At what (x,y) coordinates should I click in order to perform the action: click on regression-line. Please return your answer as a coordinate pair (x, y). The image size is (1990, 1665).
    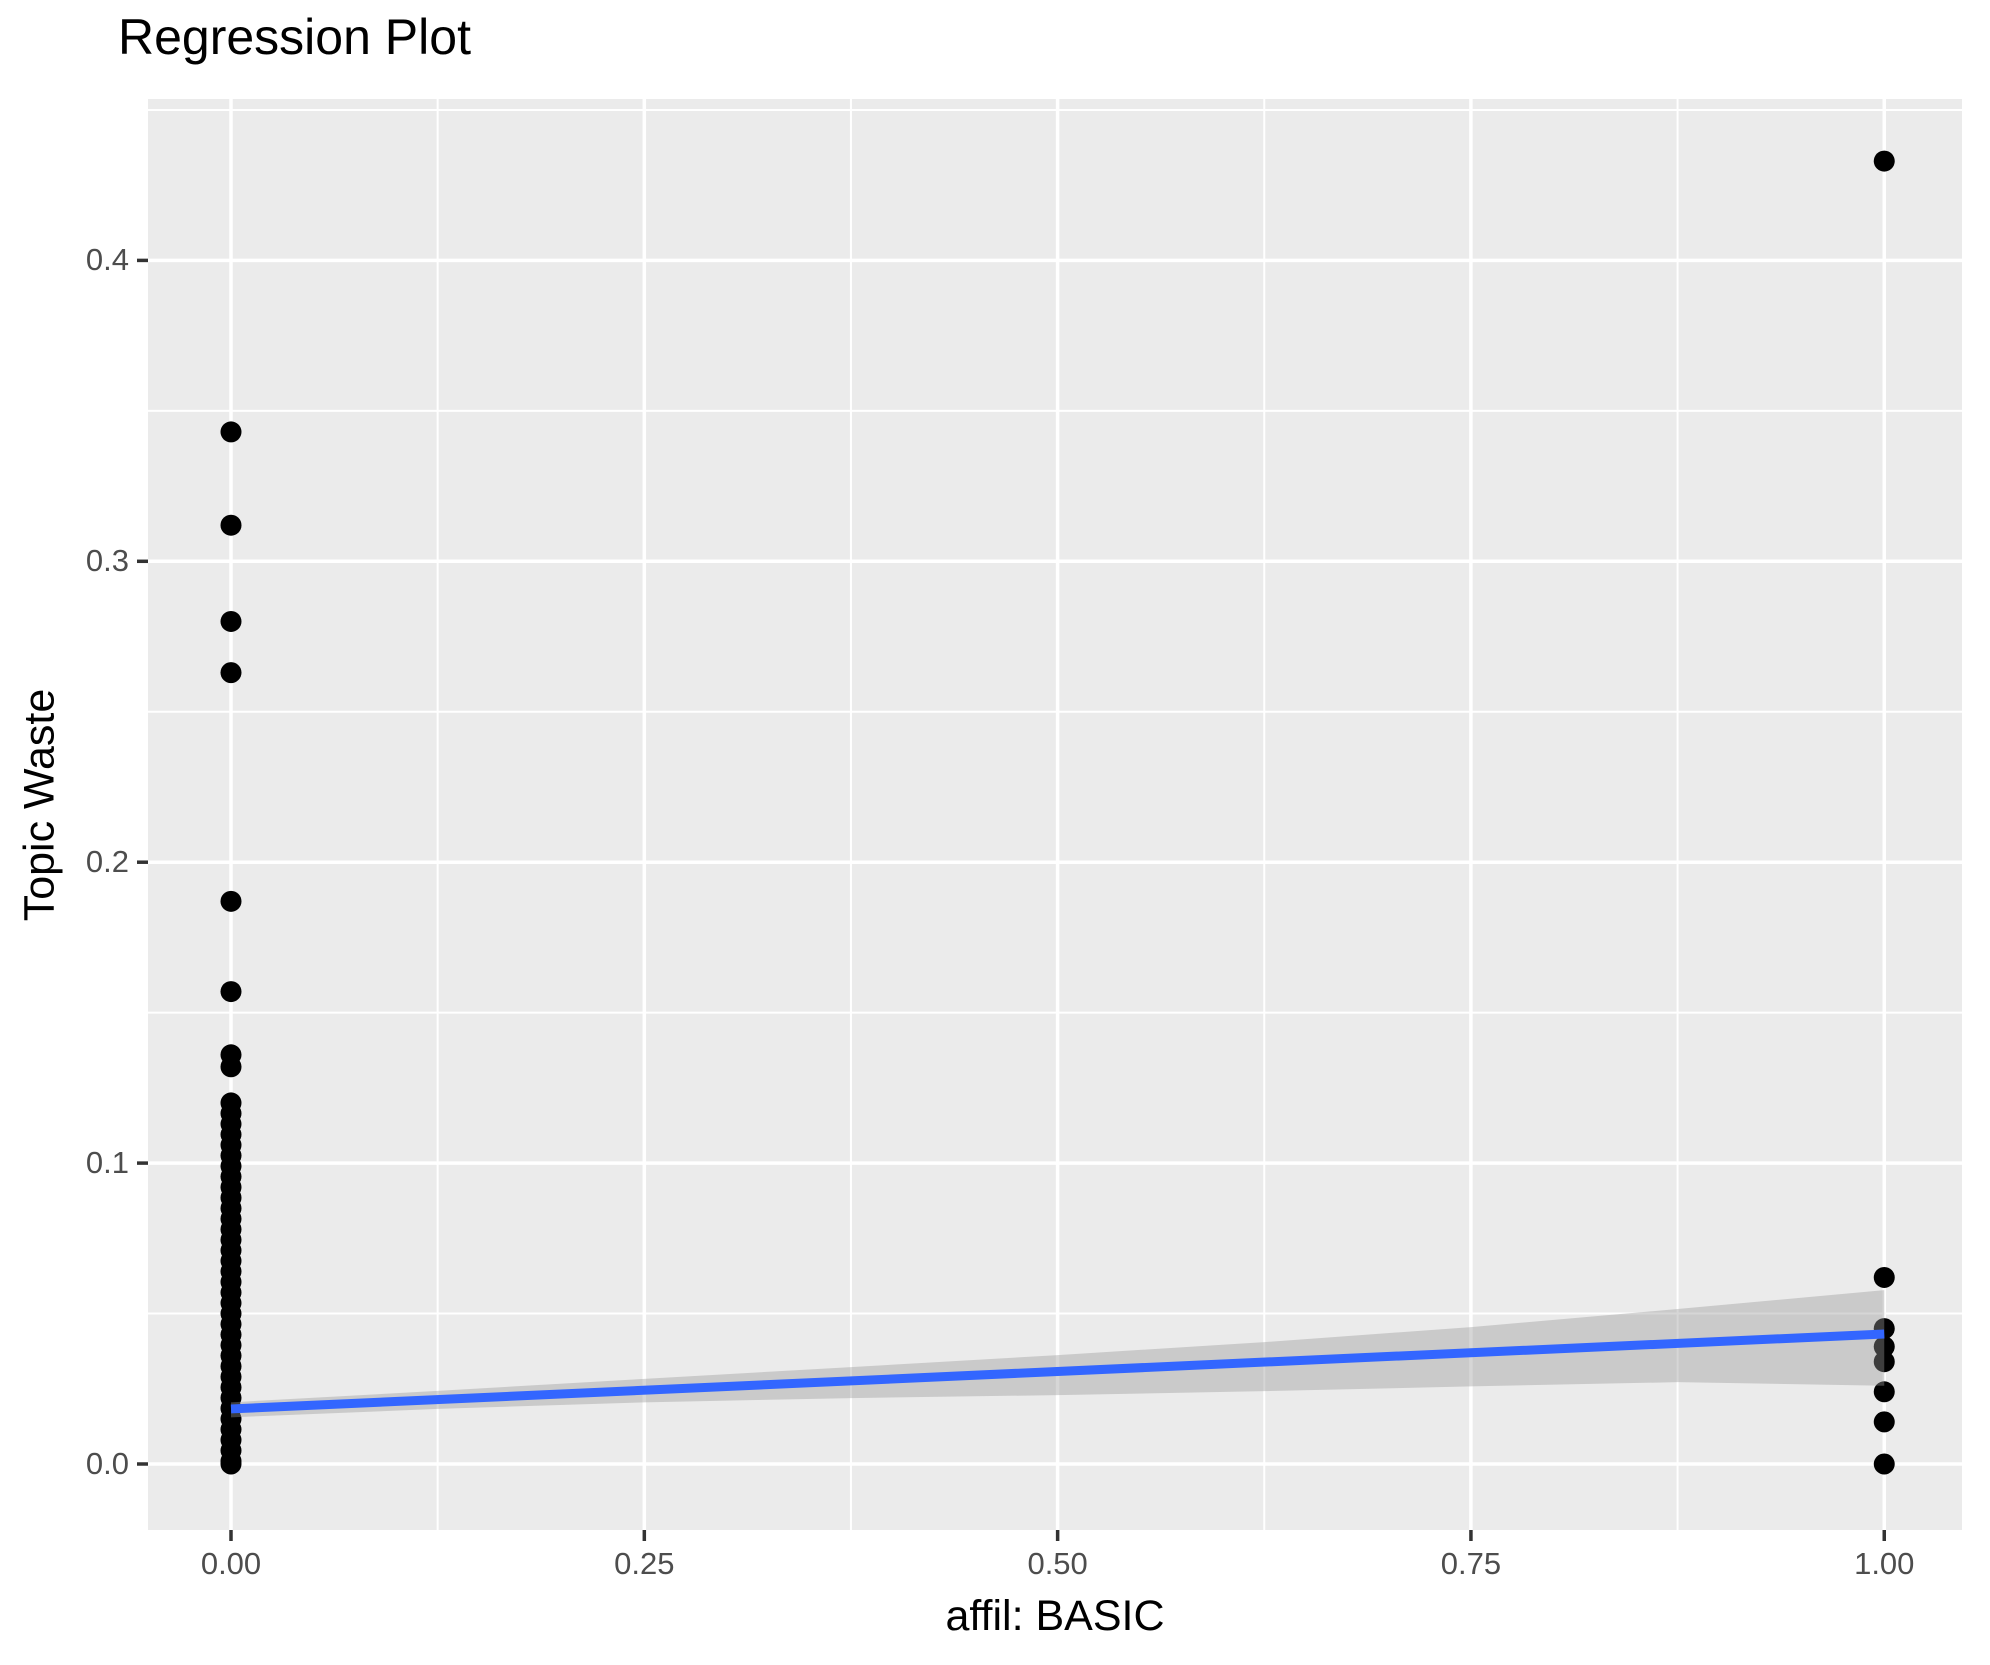
    Looking at the image, I should click on (1057, 1371).